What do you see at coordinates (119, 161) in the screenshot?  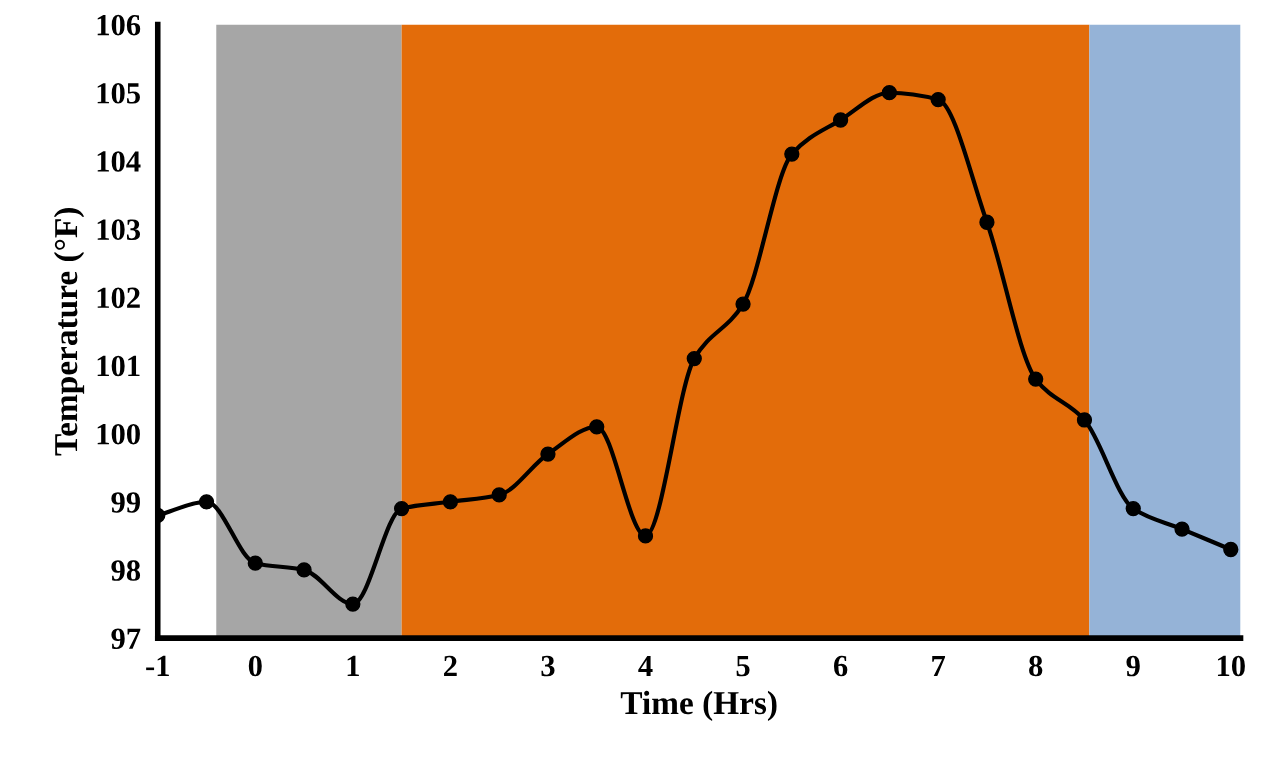 I see `y-tick-label: 104` at bounding box center [119, 161].